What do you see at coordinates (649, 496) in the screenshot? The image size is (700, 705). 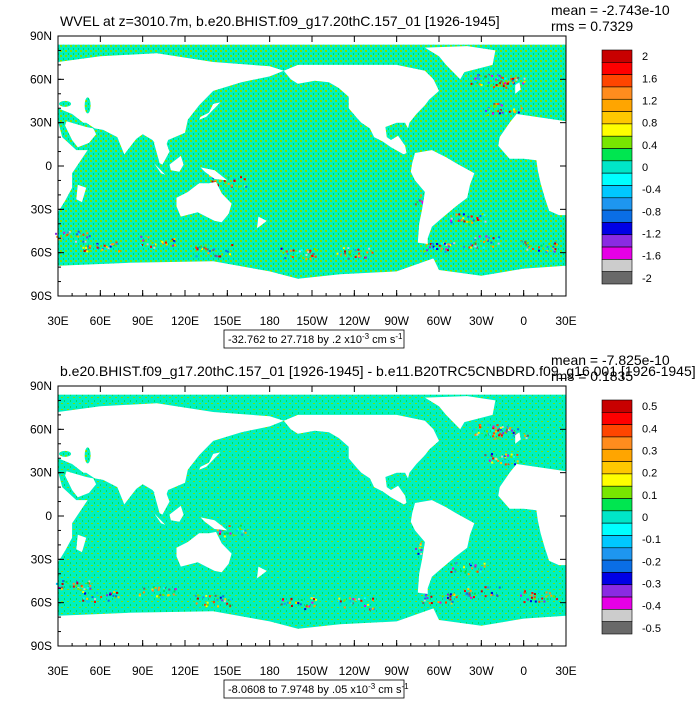 I see `colorbar-label: 0.1` at bounding box center [649, 496].